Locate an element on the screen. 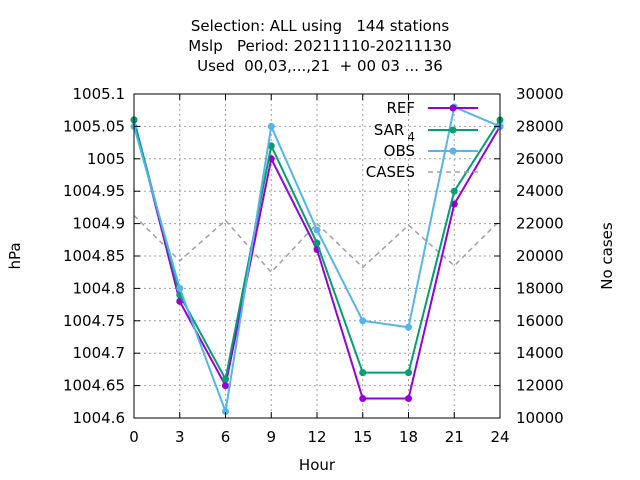 The width and height of the screenshot is (640, 480). x-tick-label: 12 is located at coordinates (316, 437).